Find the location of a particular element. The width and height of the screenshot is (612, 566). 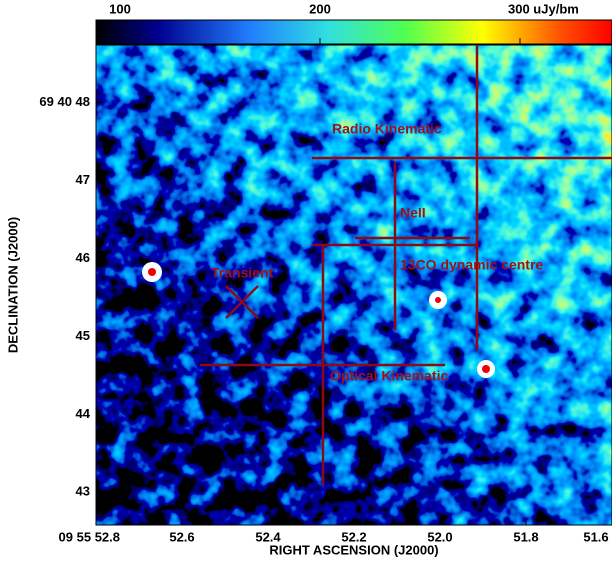

annotation: Optical Kinematic is located at coordinates (389, 376).